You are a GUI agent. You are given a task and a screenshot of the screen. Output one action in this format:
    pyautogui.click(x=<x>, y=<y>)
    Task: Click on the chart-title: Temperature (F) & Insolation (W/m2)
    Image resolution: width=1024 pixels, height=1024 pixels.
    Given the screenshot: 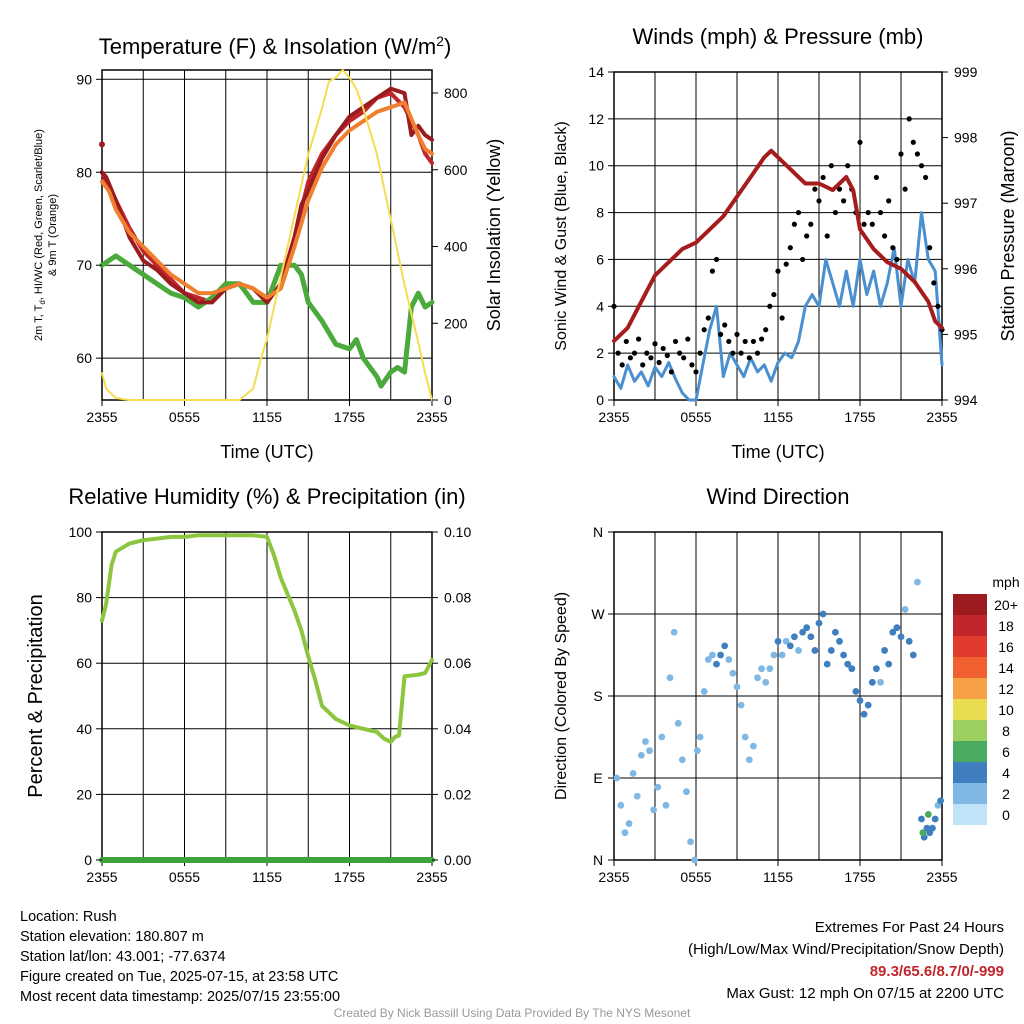 What is the action you would take?
    pyautogui.click(x=275, y=46)
    